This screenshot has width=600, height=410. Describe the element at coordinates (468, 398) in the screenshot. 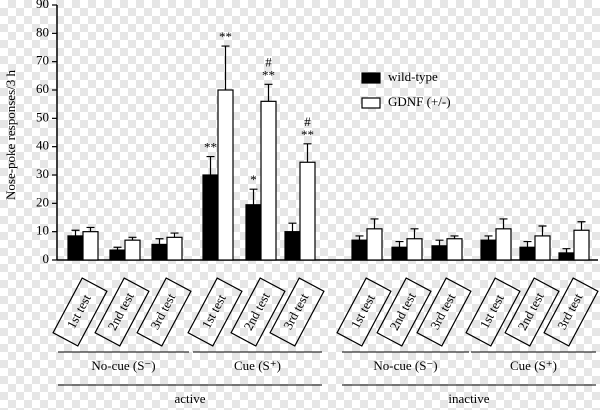

I see `super-group-label: inactive` at that location.